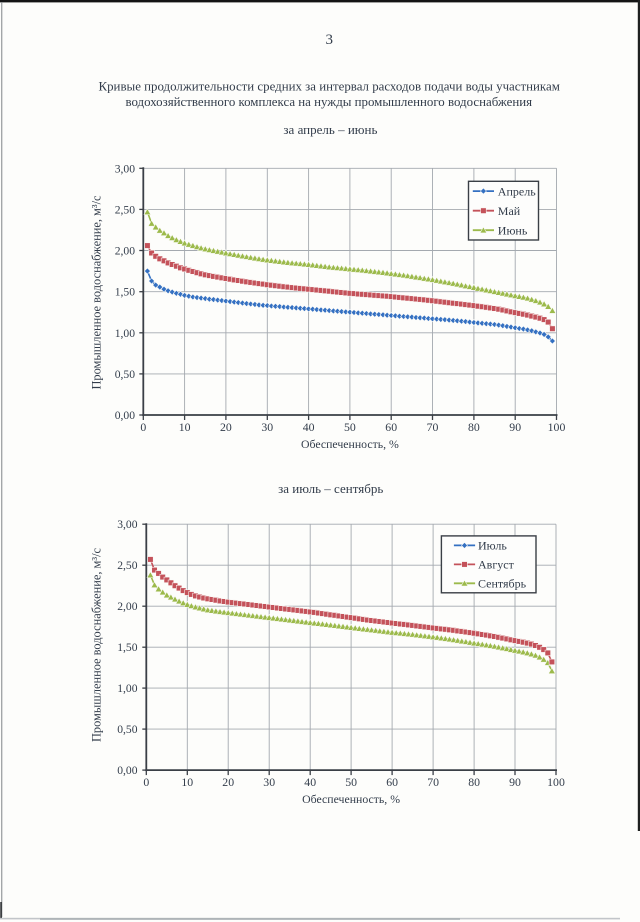 Image resolution: width=640 pixels, height=922 pixels. Describe the element at coordinates (509, 211) in the screenshot. I see `svg-text: Май` at that location.